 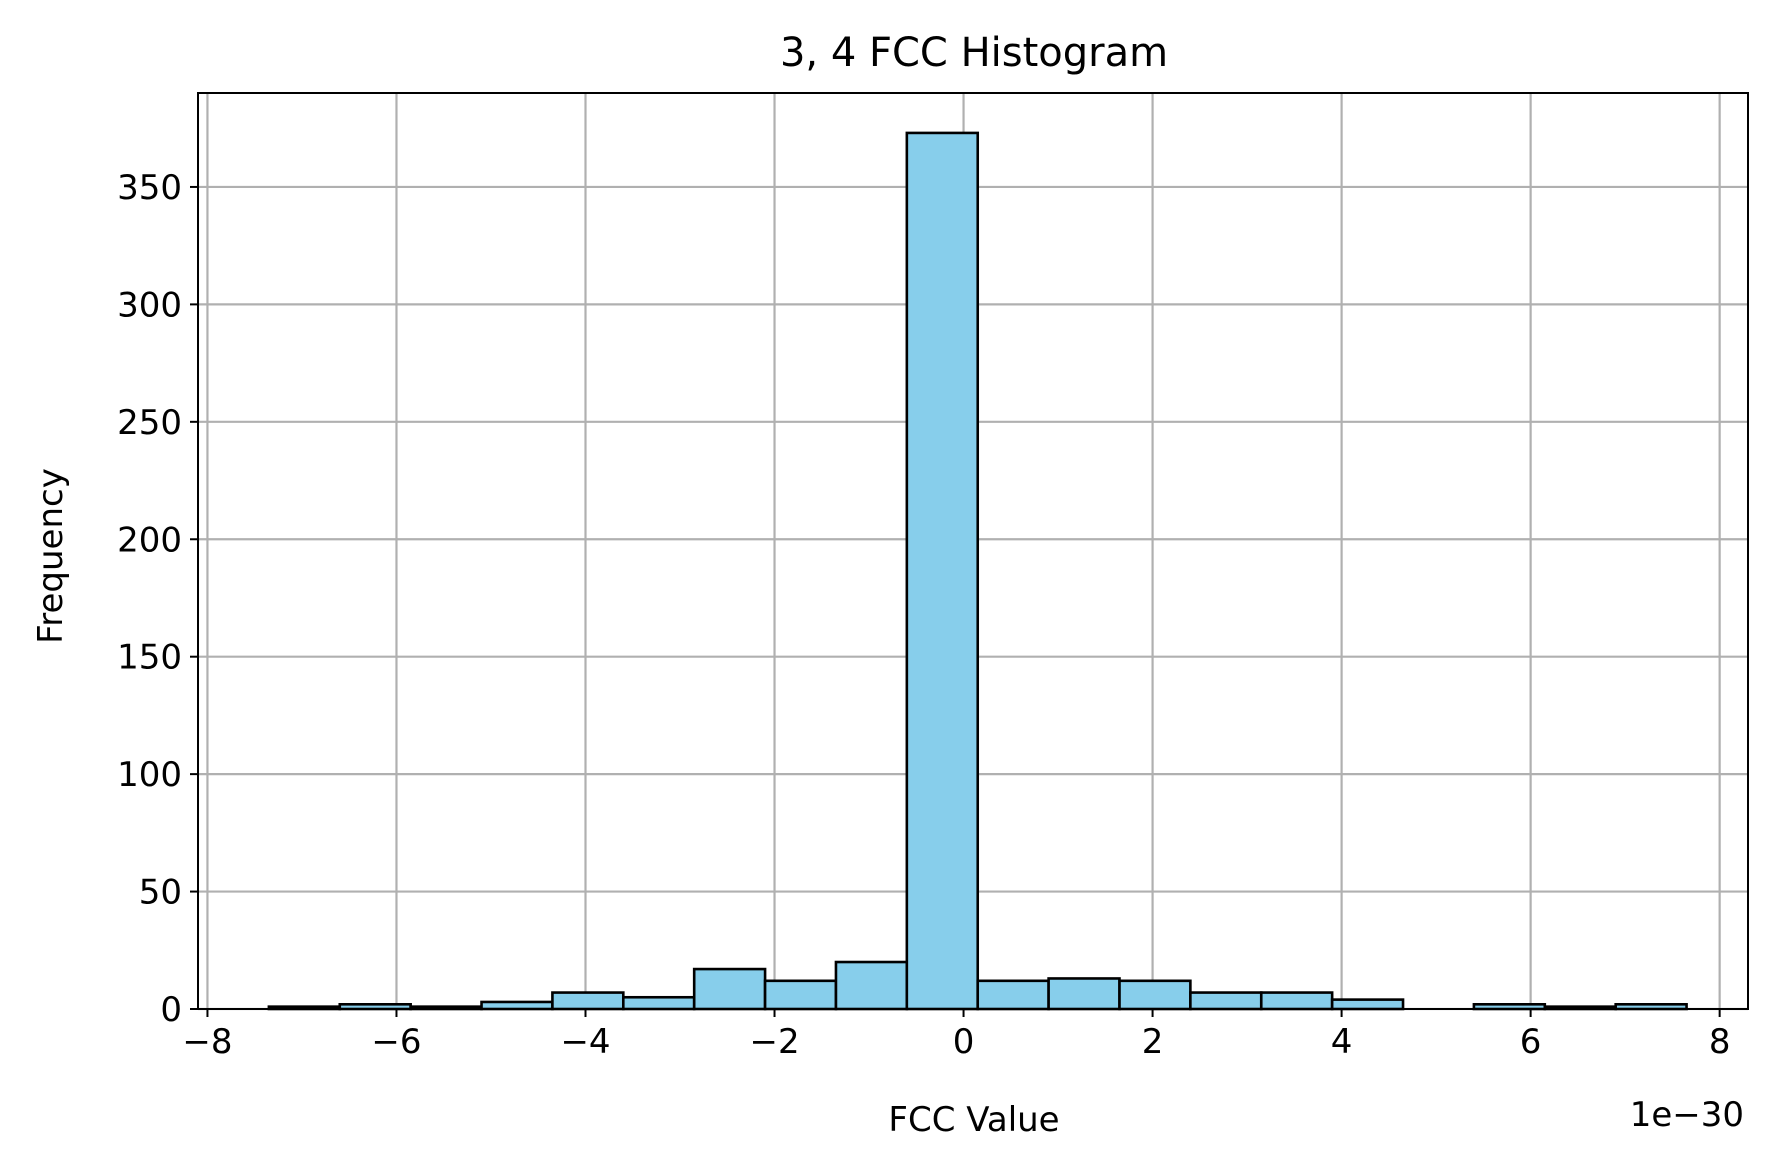 What do you see at coordinates (774, 1042) in the screenshot?
I see `x-tick-label: −2` at bounding box center [774, 1042].